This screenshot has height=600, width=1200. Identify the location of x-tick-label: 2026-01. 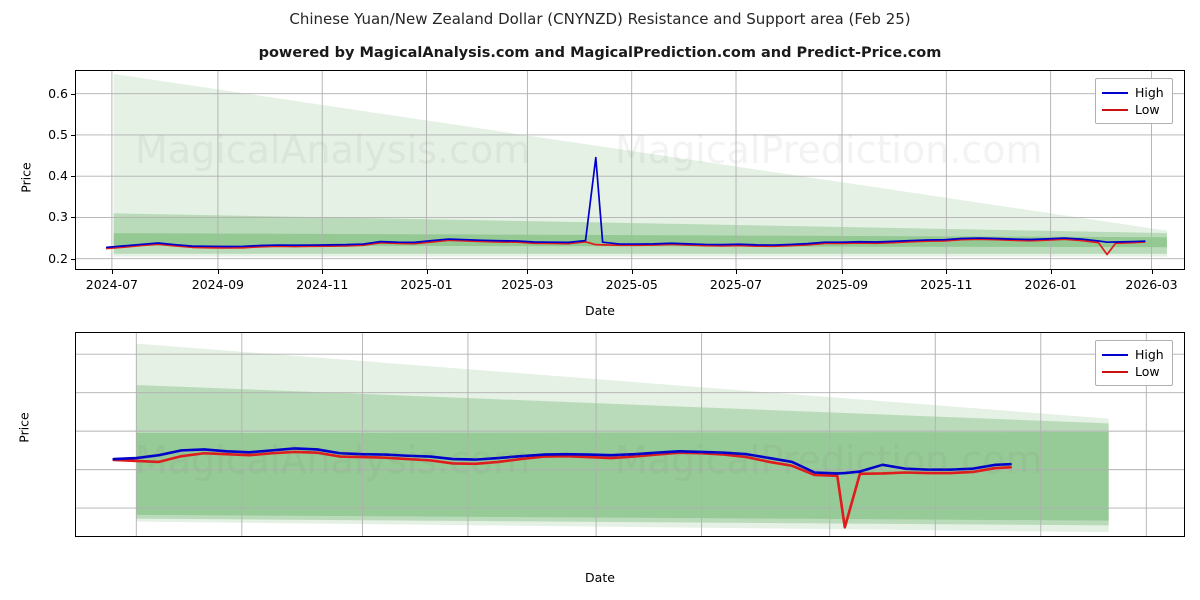
(1050, 284).